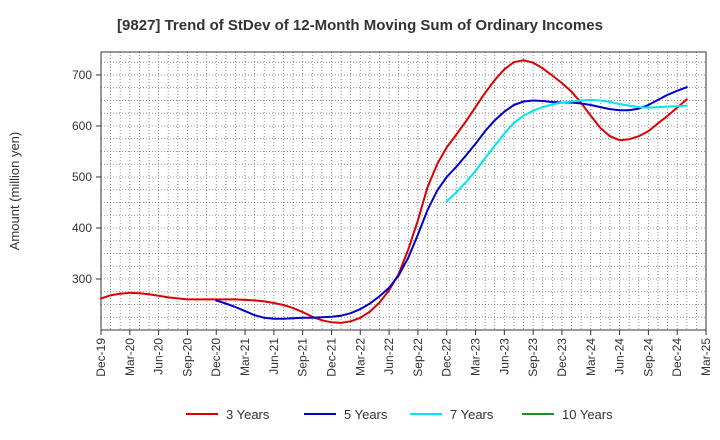 Image resolution: width=720 pixels, height=440 pixels. What do you see at coordinates (274, 356) in the screenshot?
I see `x-tick-label: Jun-21` at bounding box center [274, 356].